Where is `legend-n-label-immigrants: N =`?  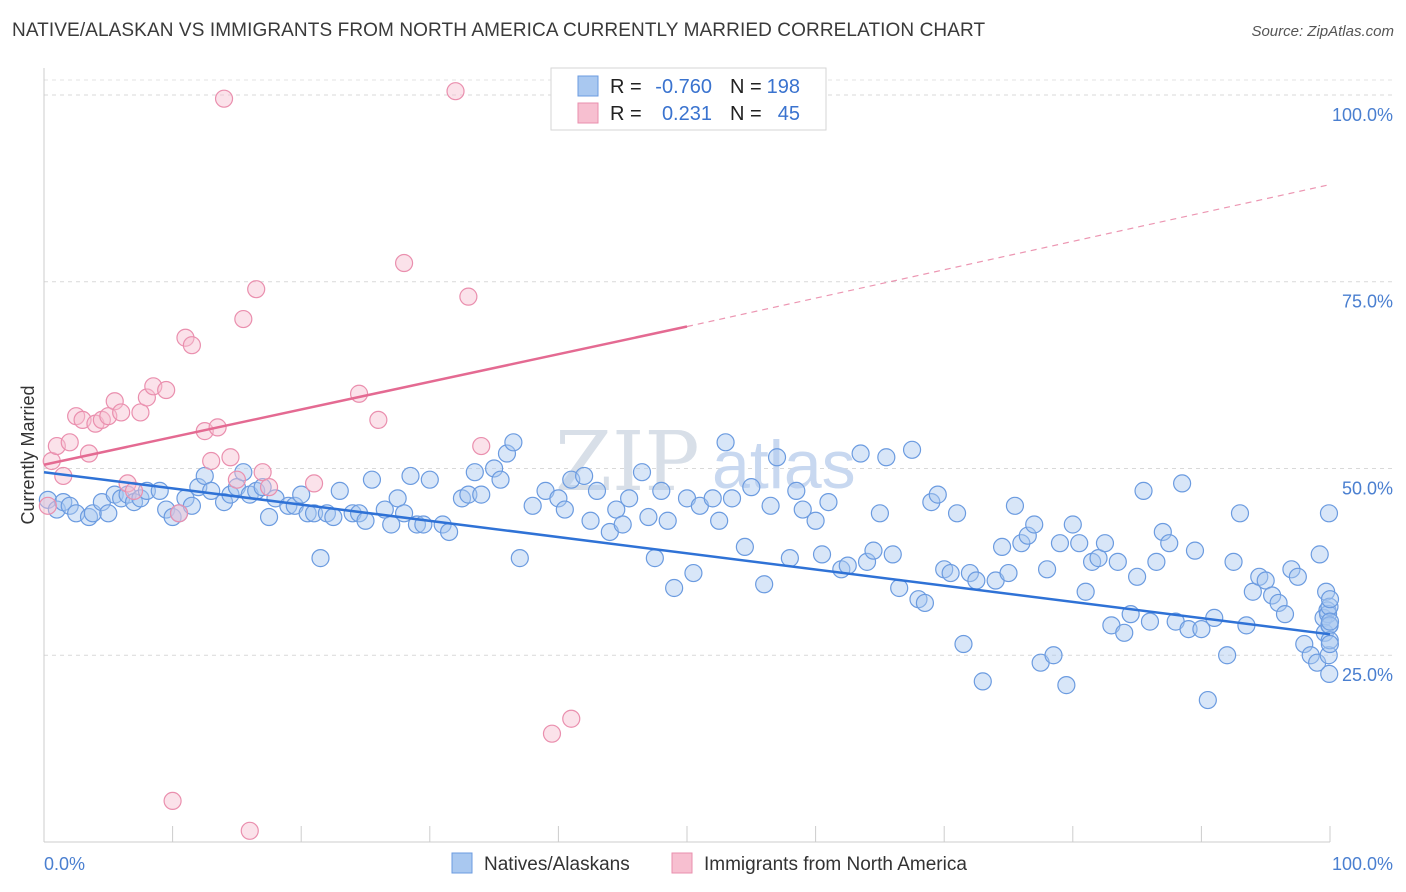 legend-n-label-immigrants: N = is located at coordinates (746, 114).